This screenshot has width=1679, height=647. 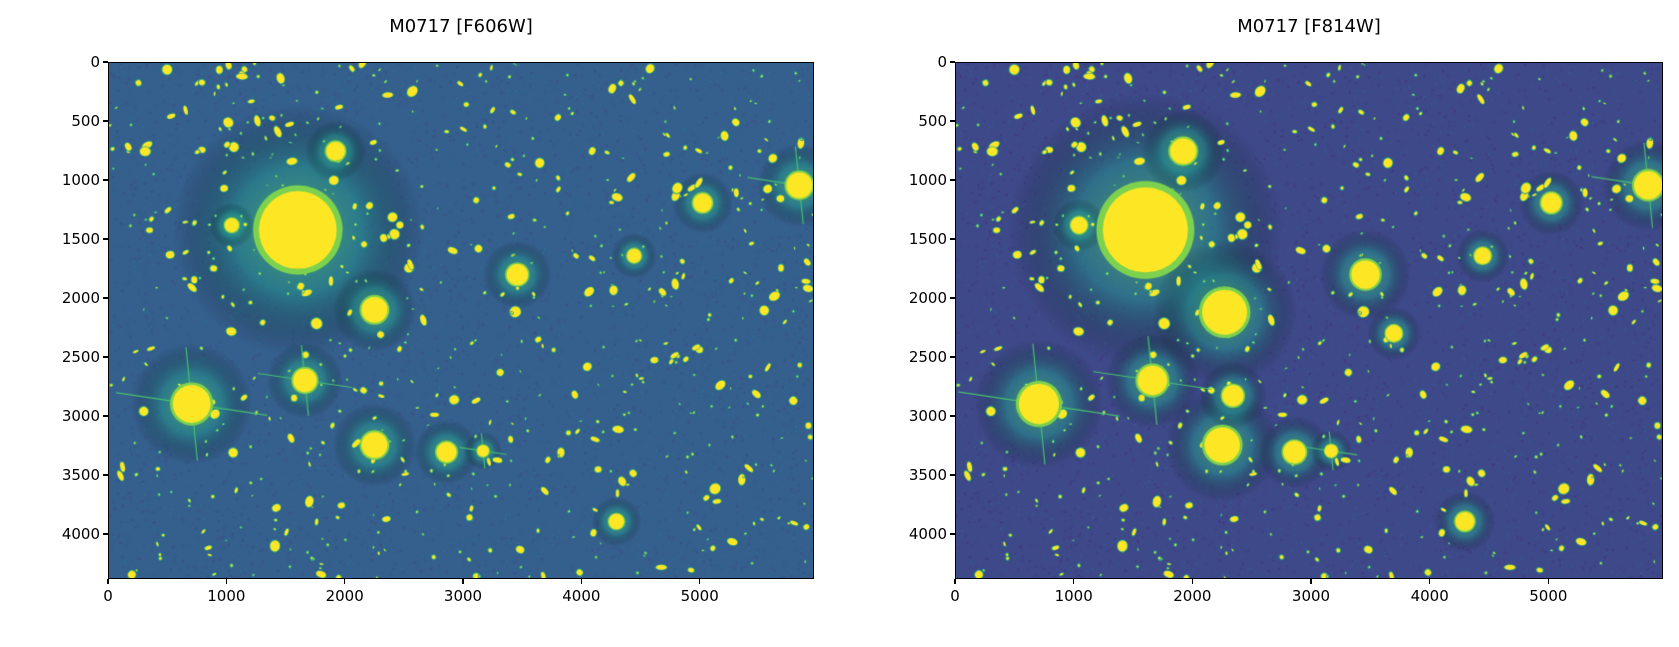 I want to click on chart-title: M0717 [F606W], so click(x=461, y=26).